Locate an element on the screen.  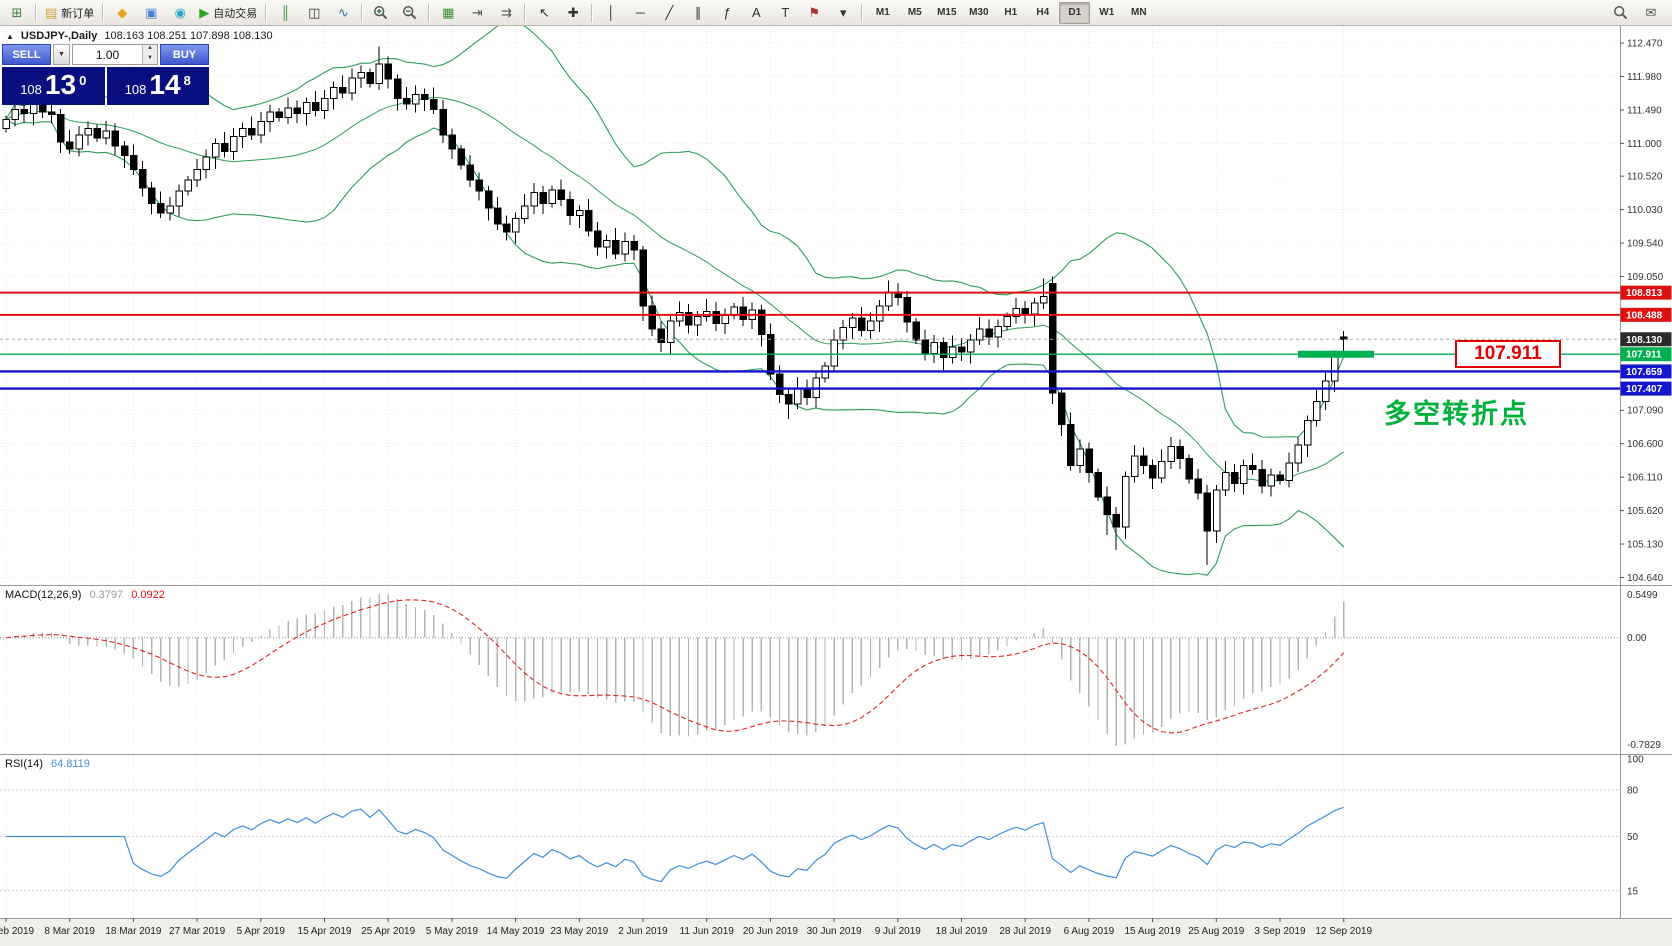
volume-up-button: ▲ is located at coordinates (150, 50).